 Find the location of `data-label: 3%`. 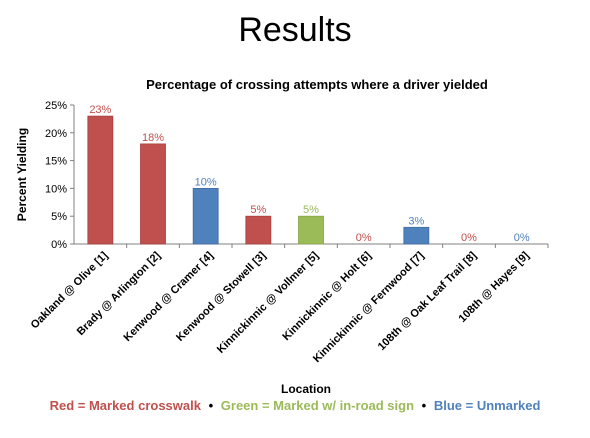

data-label: 3% is located at coordinates (416, 221).